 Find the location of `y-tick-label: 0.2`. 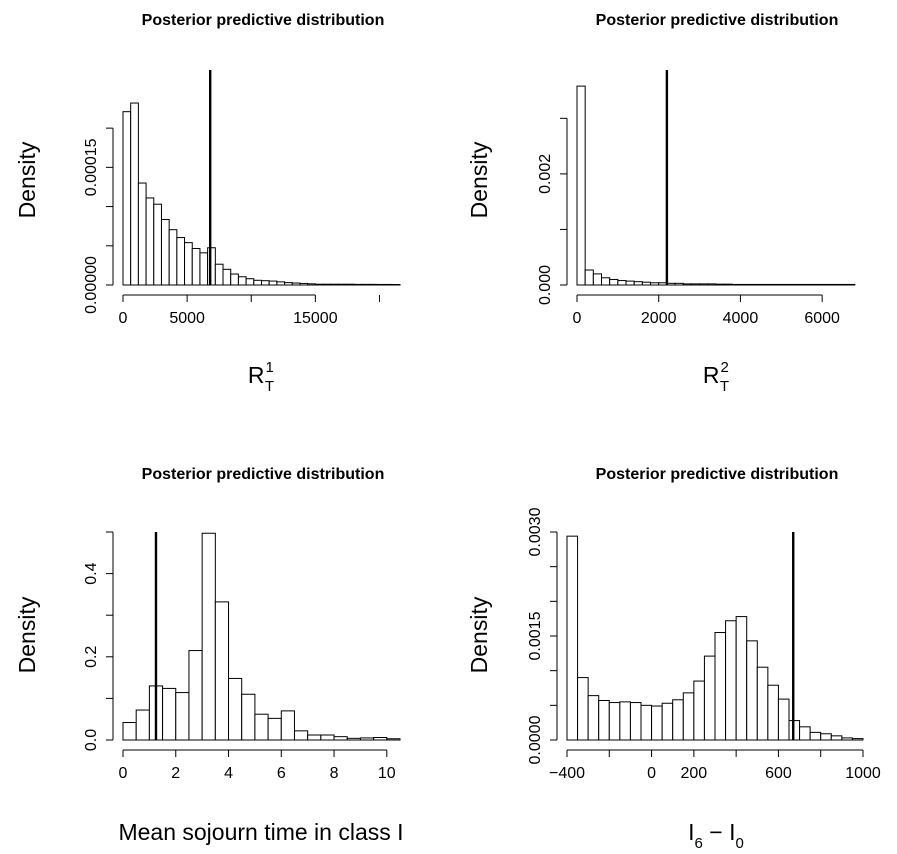

y-tick-label: 0.2 is located at coordinates (91, 657).